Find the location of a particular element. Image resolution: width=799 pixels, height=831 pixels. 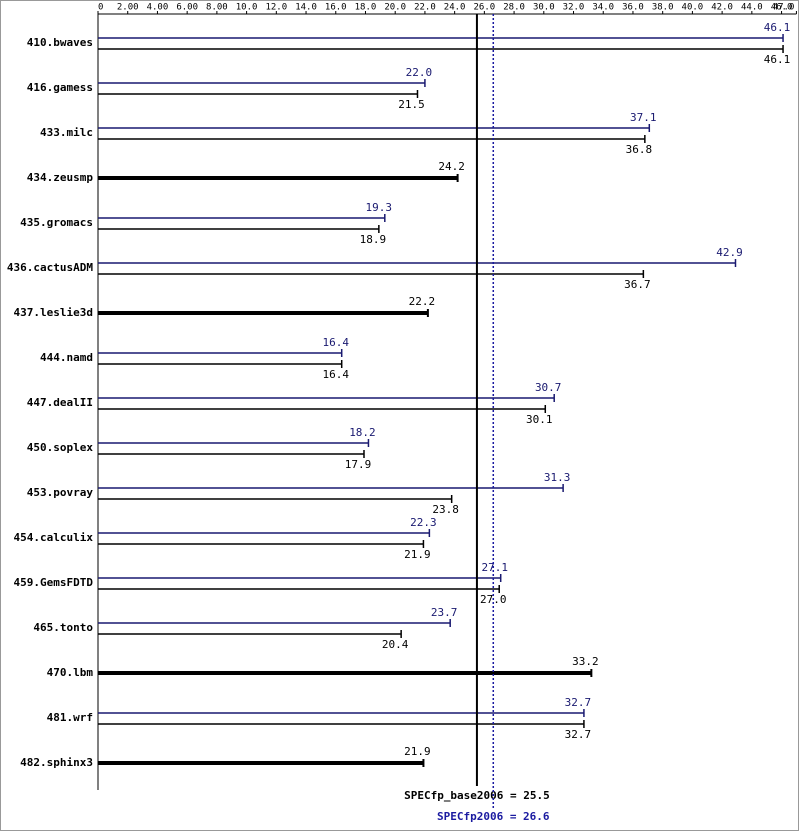

category-label: 444.namd is located at coordinates (66, 357).